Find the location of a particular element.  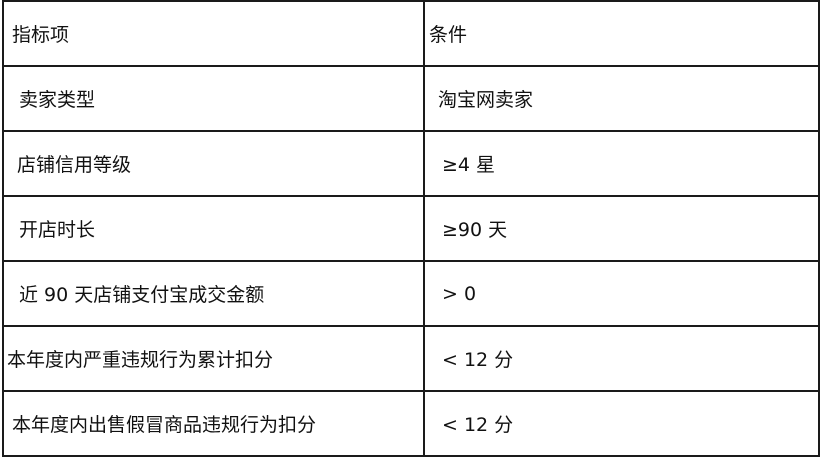

indicator-cell: 近 90 天店铺支付宝成交金额 is located at coordinates (213, 293).